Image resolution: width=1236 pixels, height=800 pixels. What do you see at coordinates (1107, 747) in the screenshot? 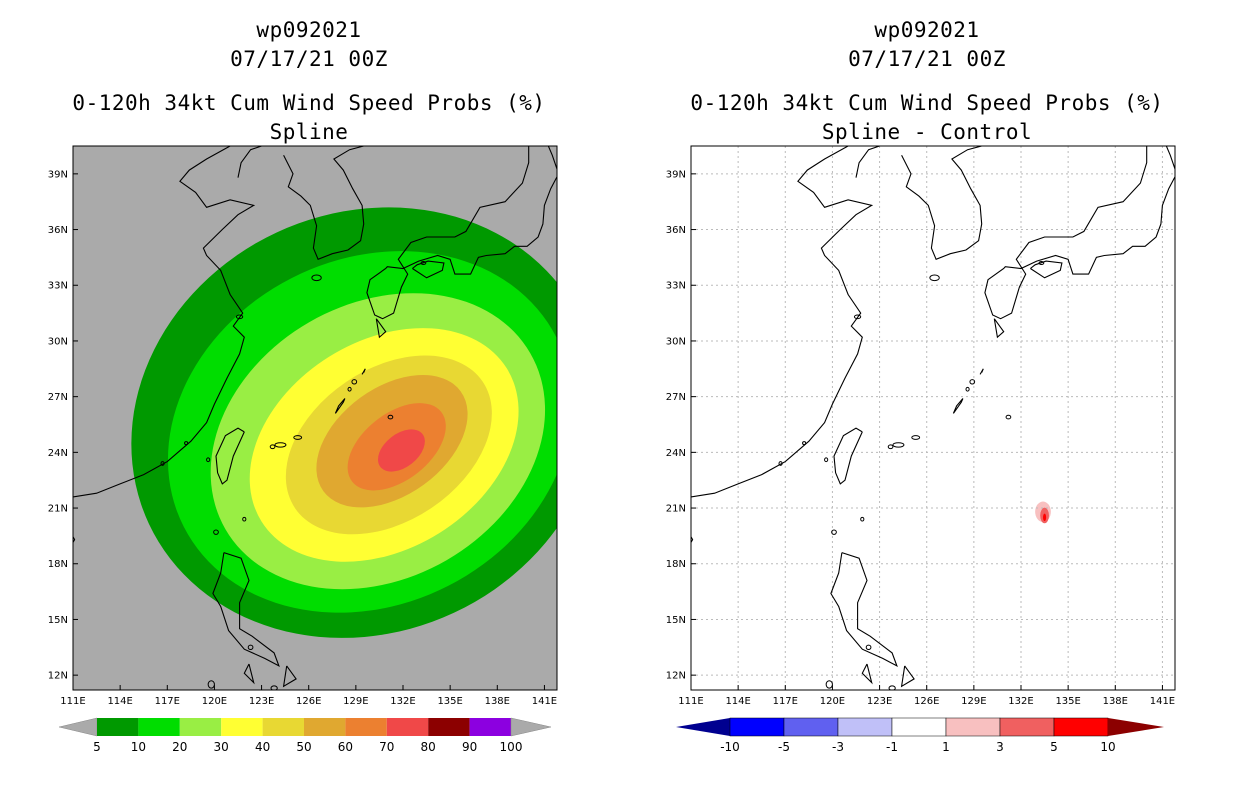
I see `colorbar-label: 10` at bounding box center [1107, 747].